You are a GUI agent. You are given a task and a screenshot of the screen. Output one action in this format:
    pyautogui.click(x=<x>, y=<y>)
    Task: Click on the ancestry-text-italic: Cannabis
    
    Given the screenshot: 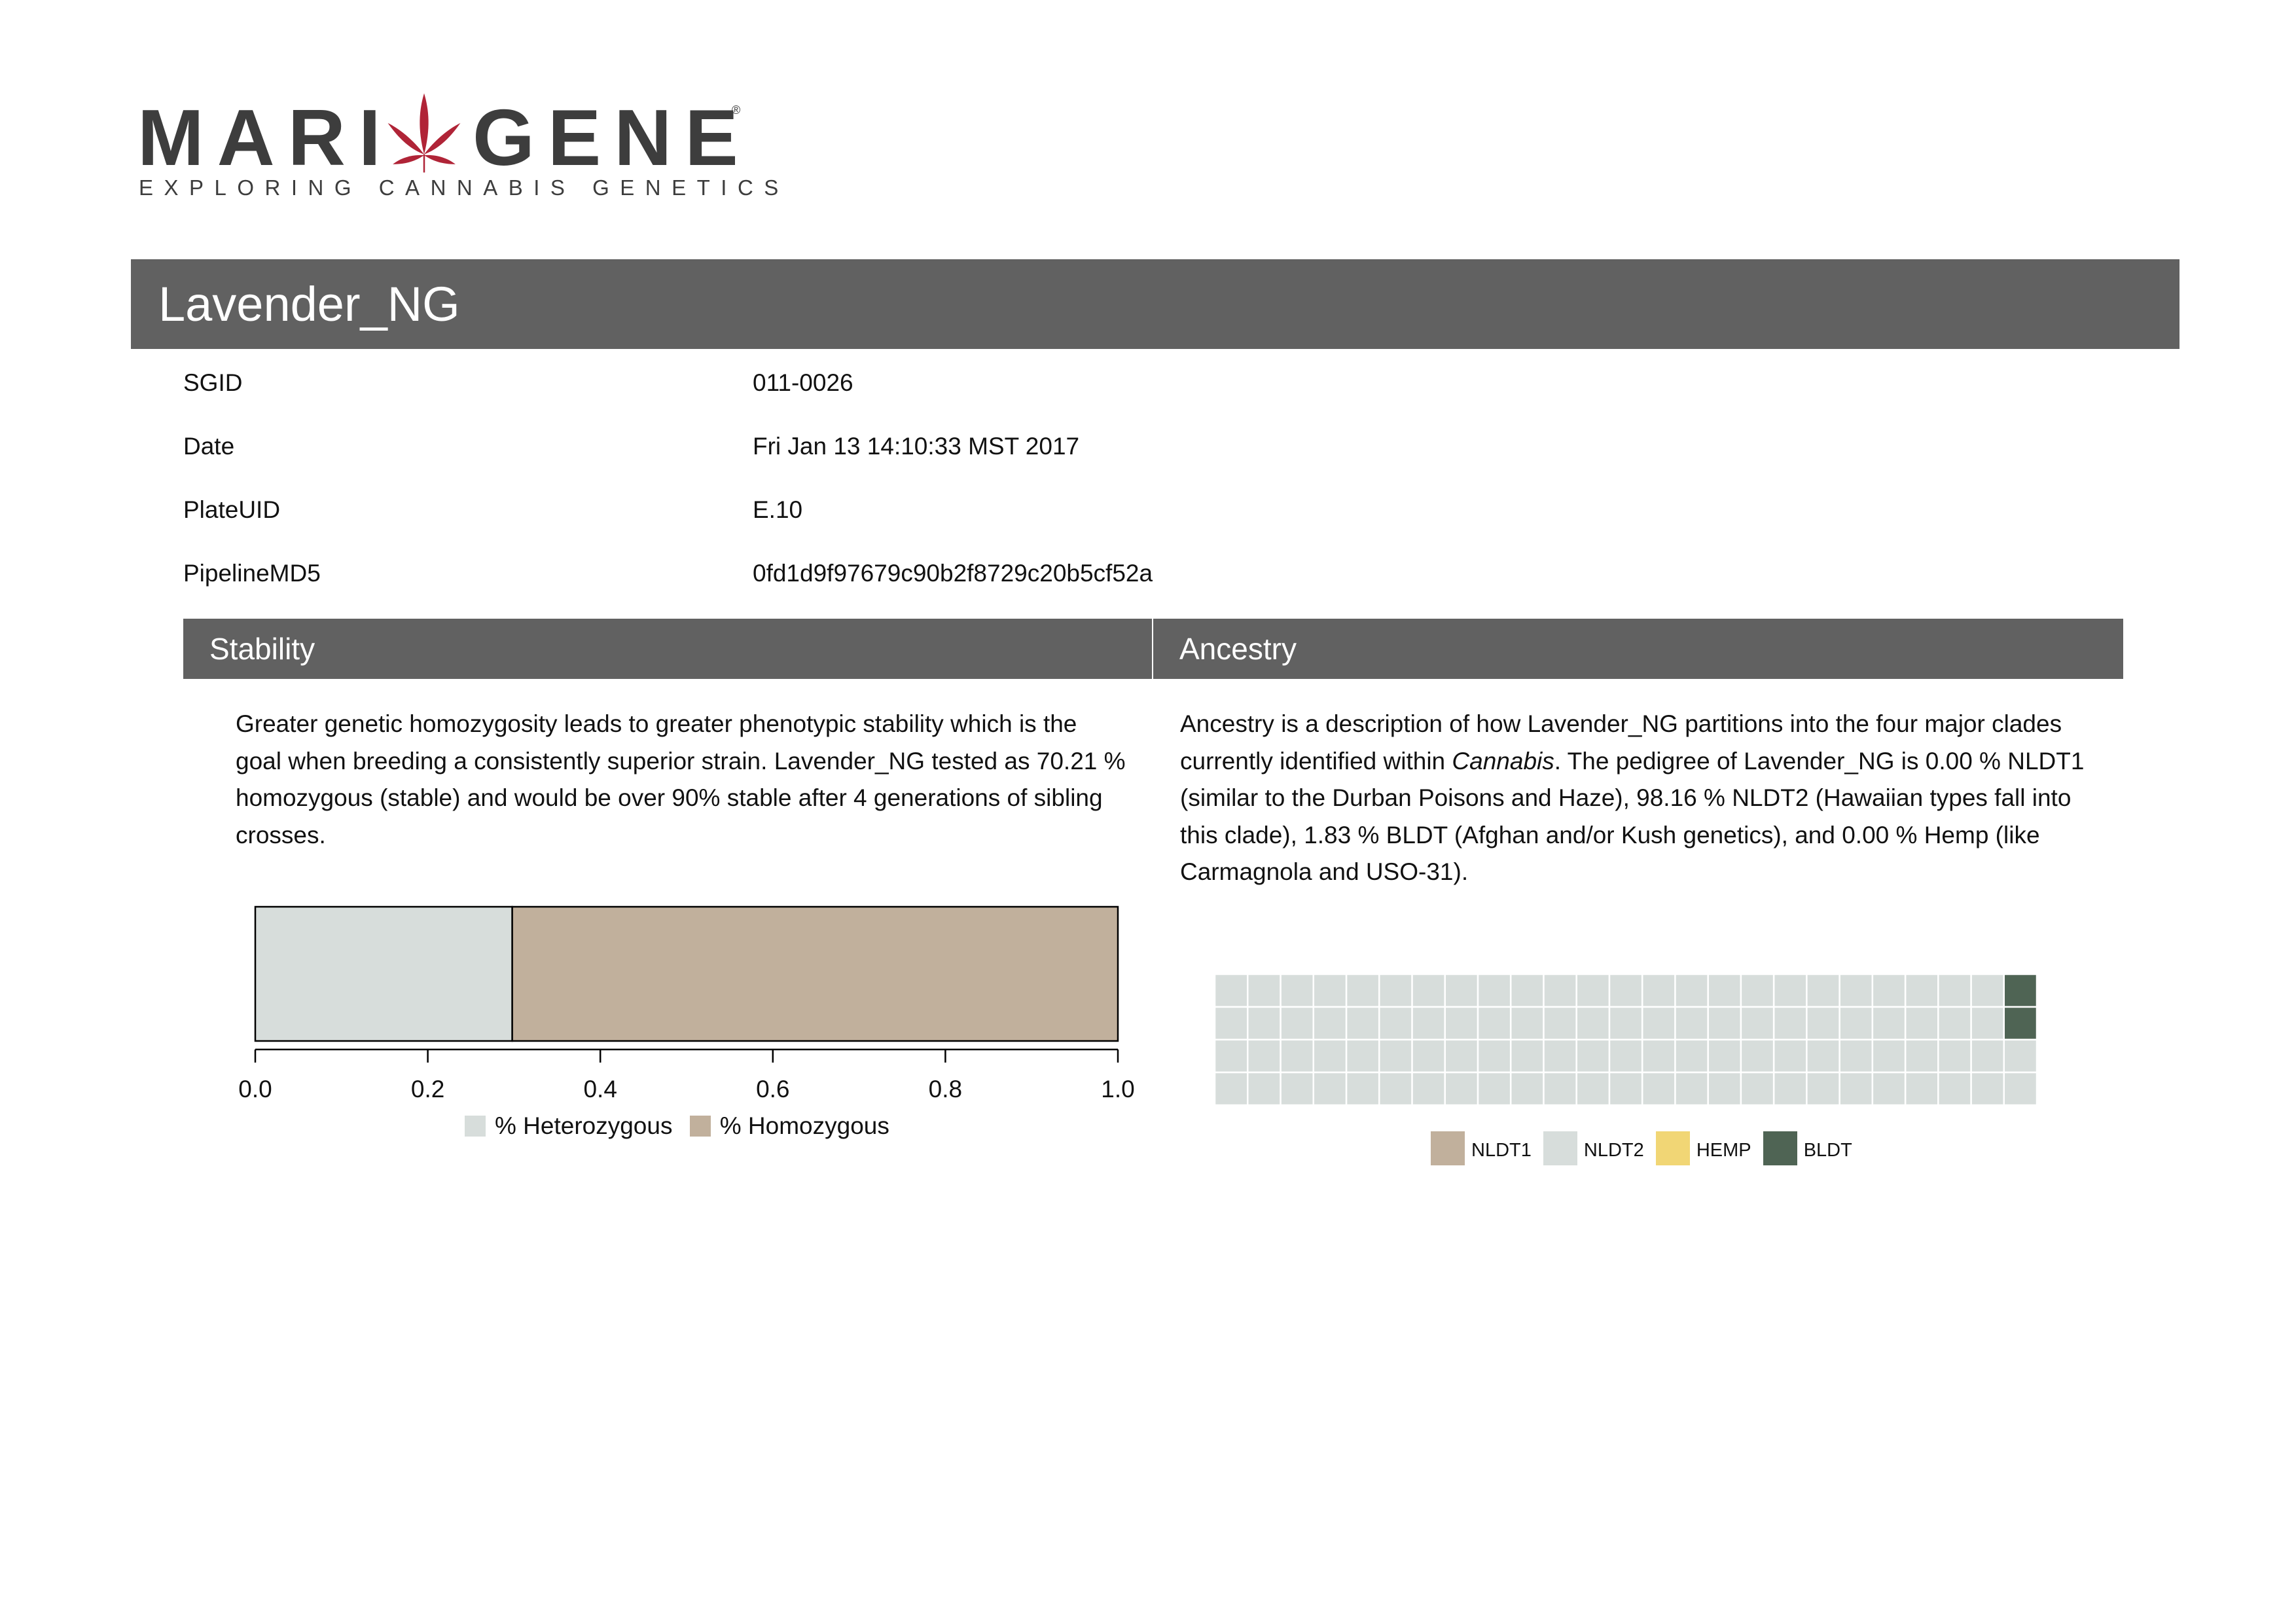 What is the action you would take?
    pyautogui.click(x=1503, y=761)
    